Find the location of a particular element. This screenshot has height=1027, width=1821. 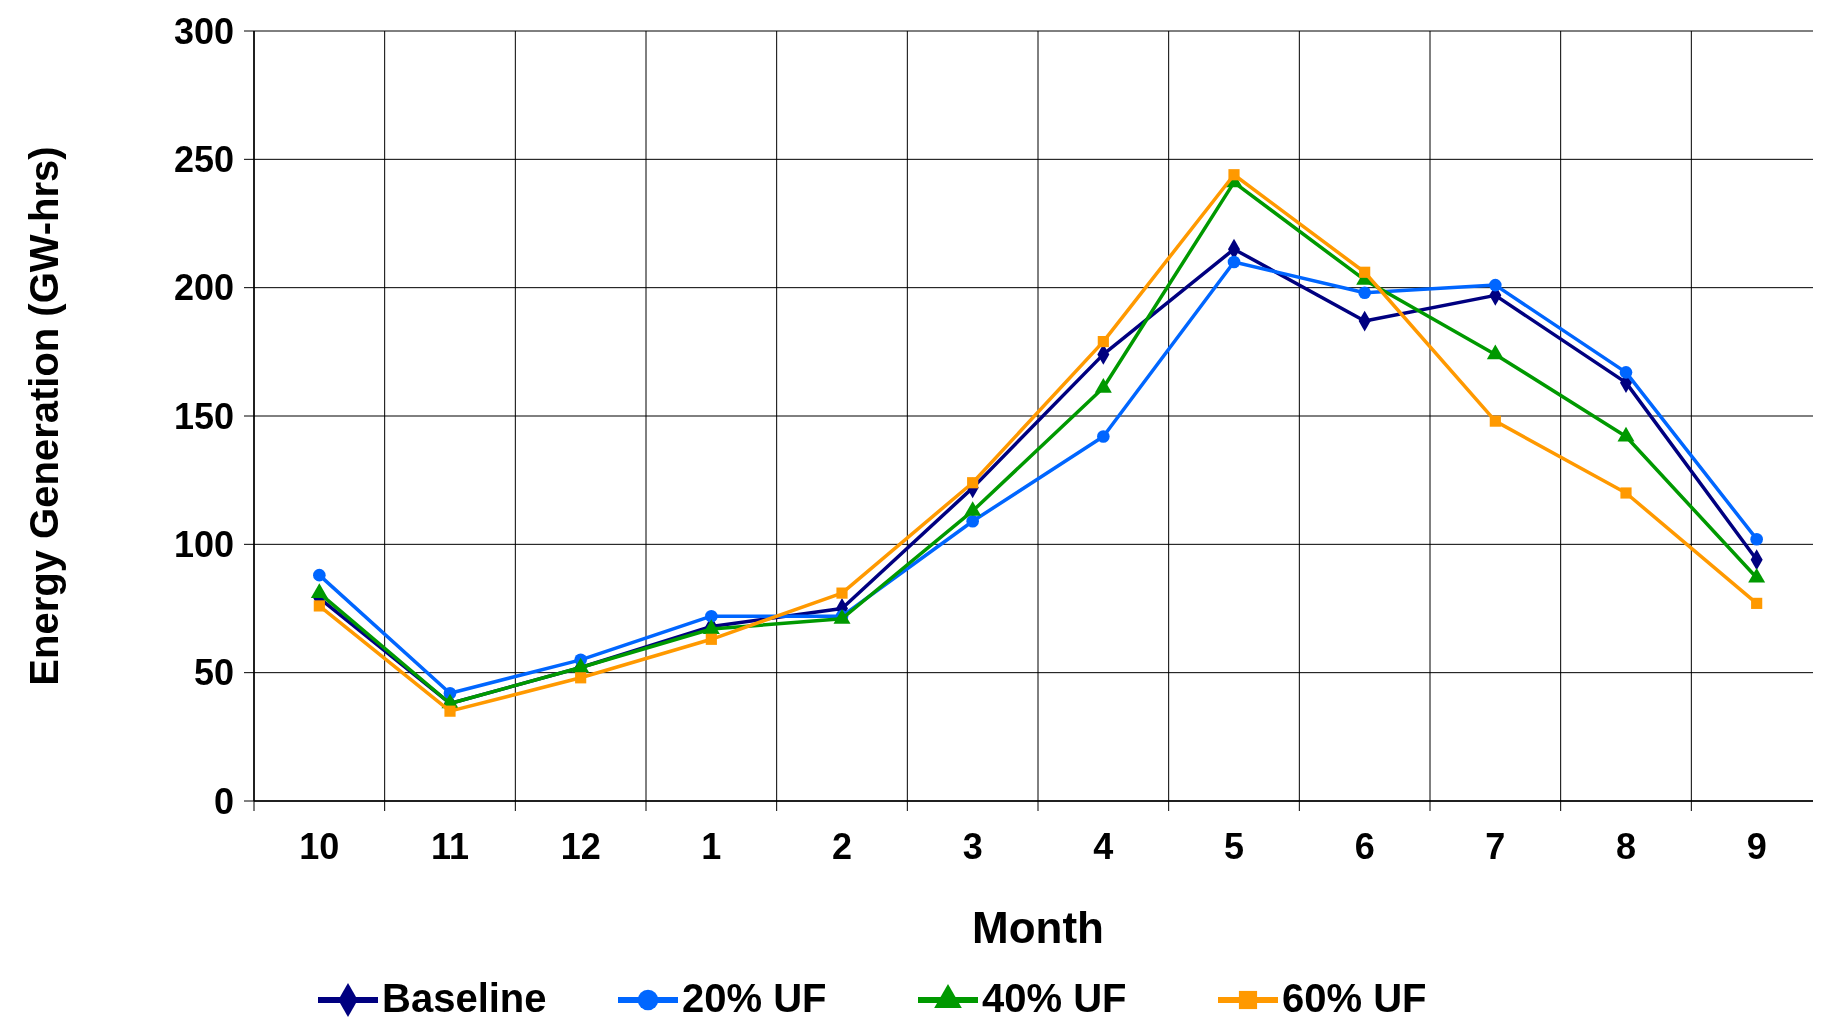

y-tick-label: 250 is located at coordinates (203, 159).